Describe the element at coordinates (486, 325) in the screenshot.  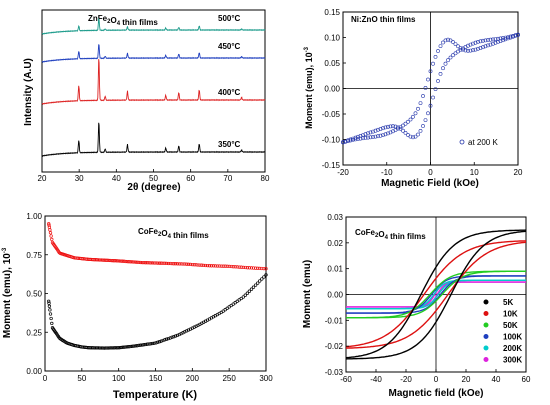
I see `mh-legend-marker` at that location.